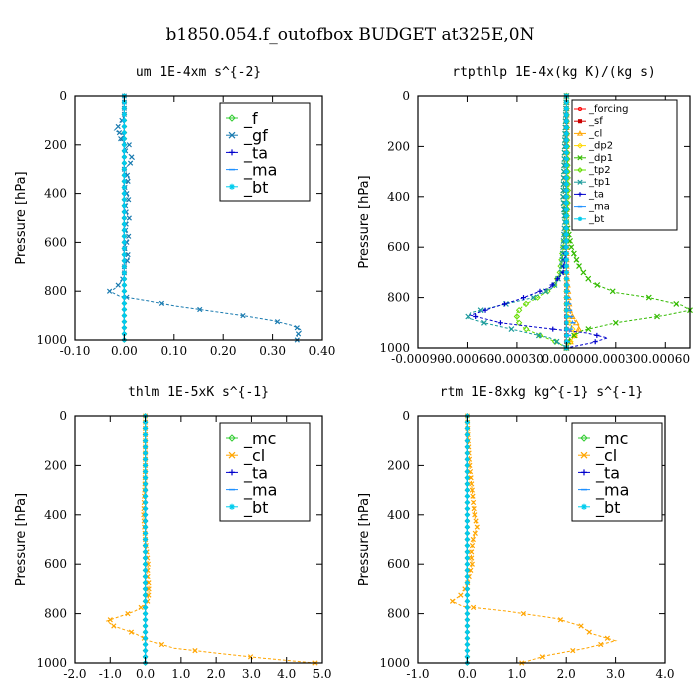 This screenshot has height=700, width=700. Describe the element at coordinates (55, 465) in the screenshot. I see `y-tick-label: 200` at that location.